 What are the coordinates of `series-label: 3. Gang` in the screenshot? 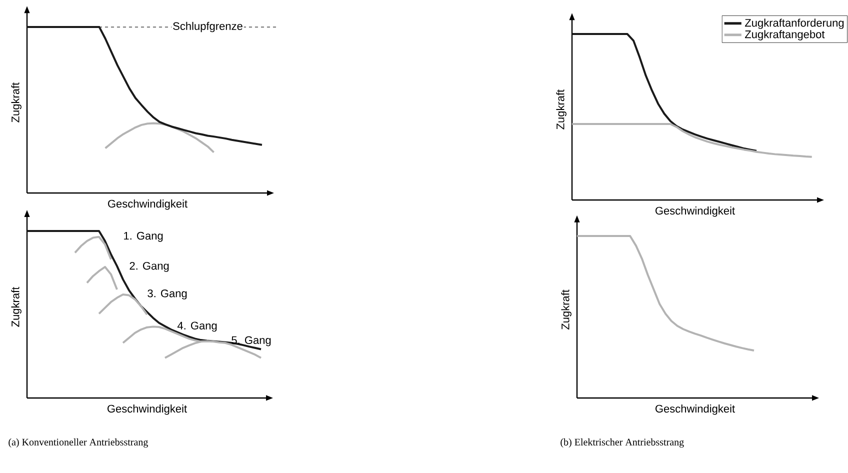 It's located at (167, 294).